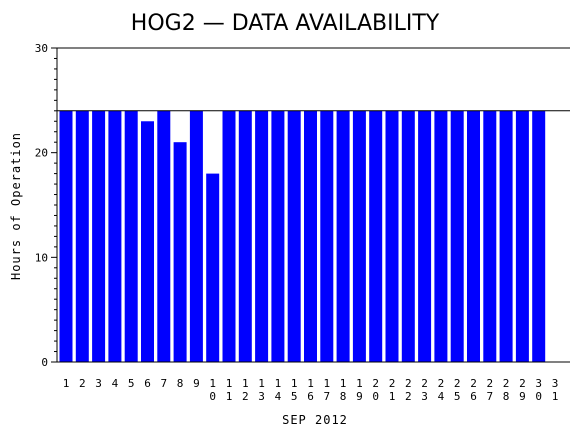 This screenshot has width=570, height=430. I want to click on y-tick-label: 30, so click(41, 48).